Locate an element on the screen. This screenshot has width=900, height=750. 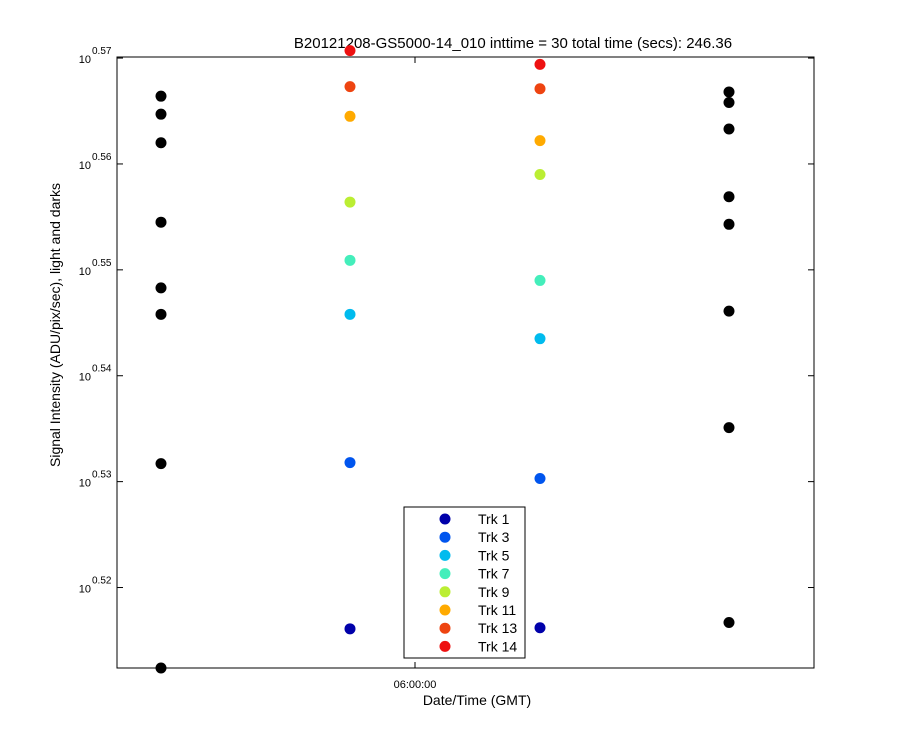
legend-label: Trk 7 is located at coordinates (494, 574).